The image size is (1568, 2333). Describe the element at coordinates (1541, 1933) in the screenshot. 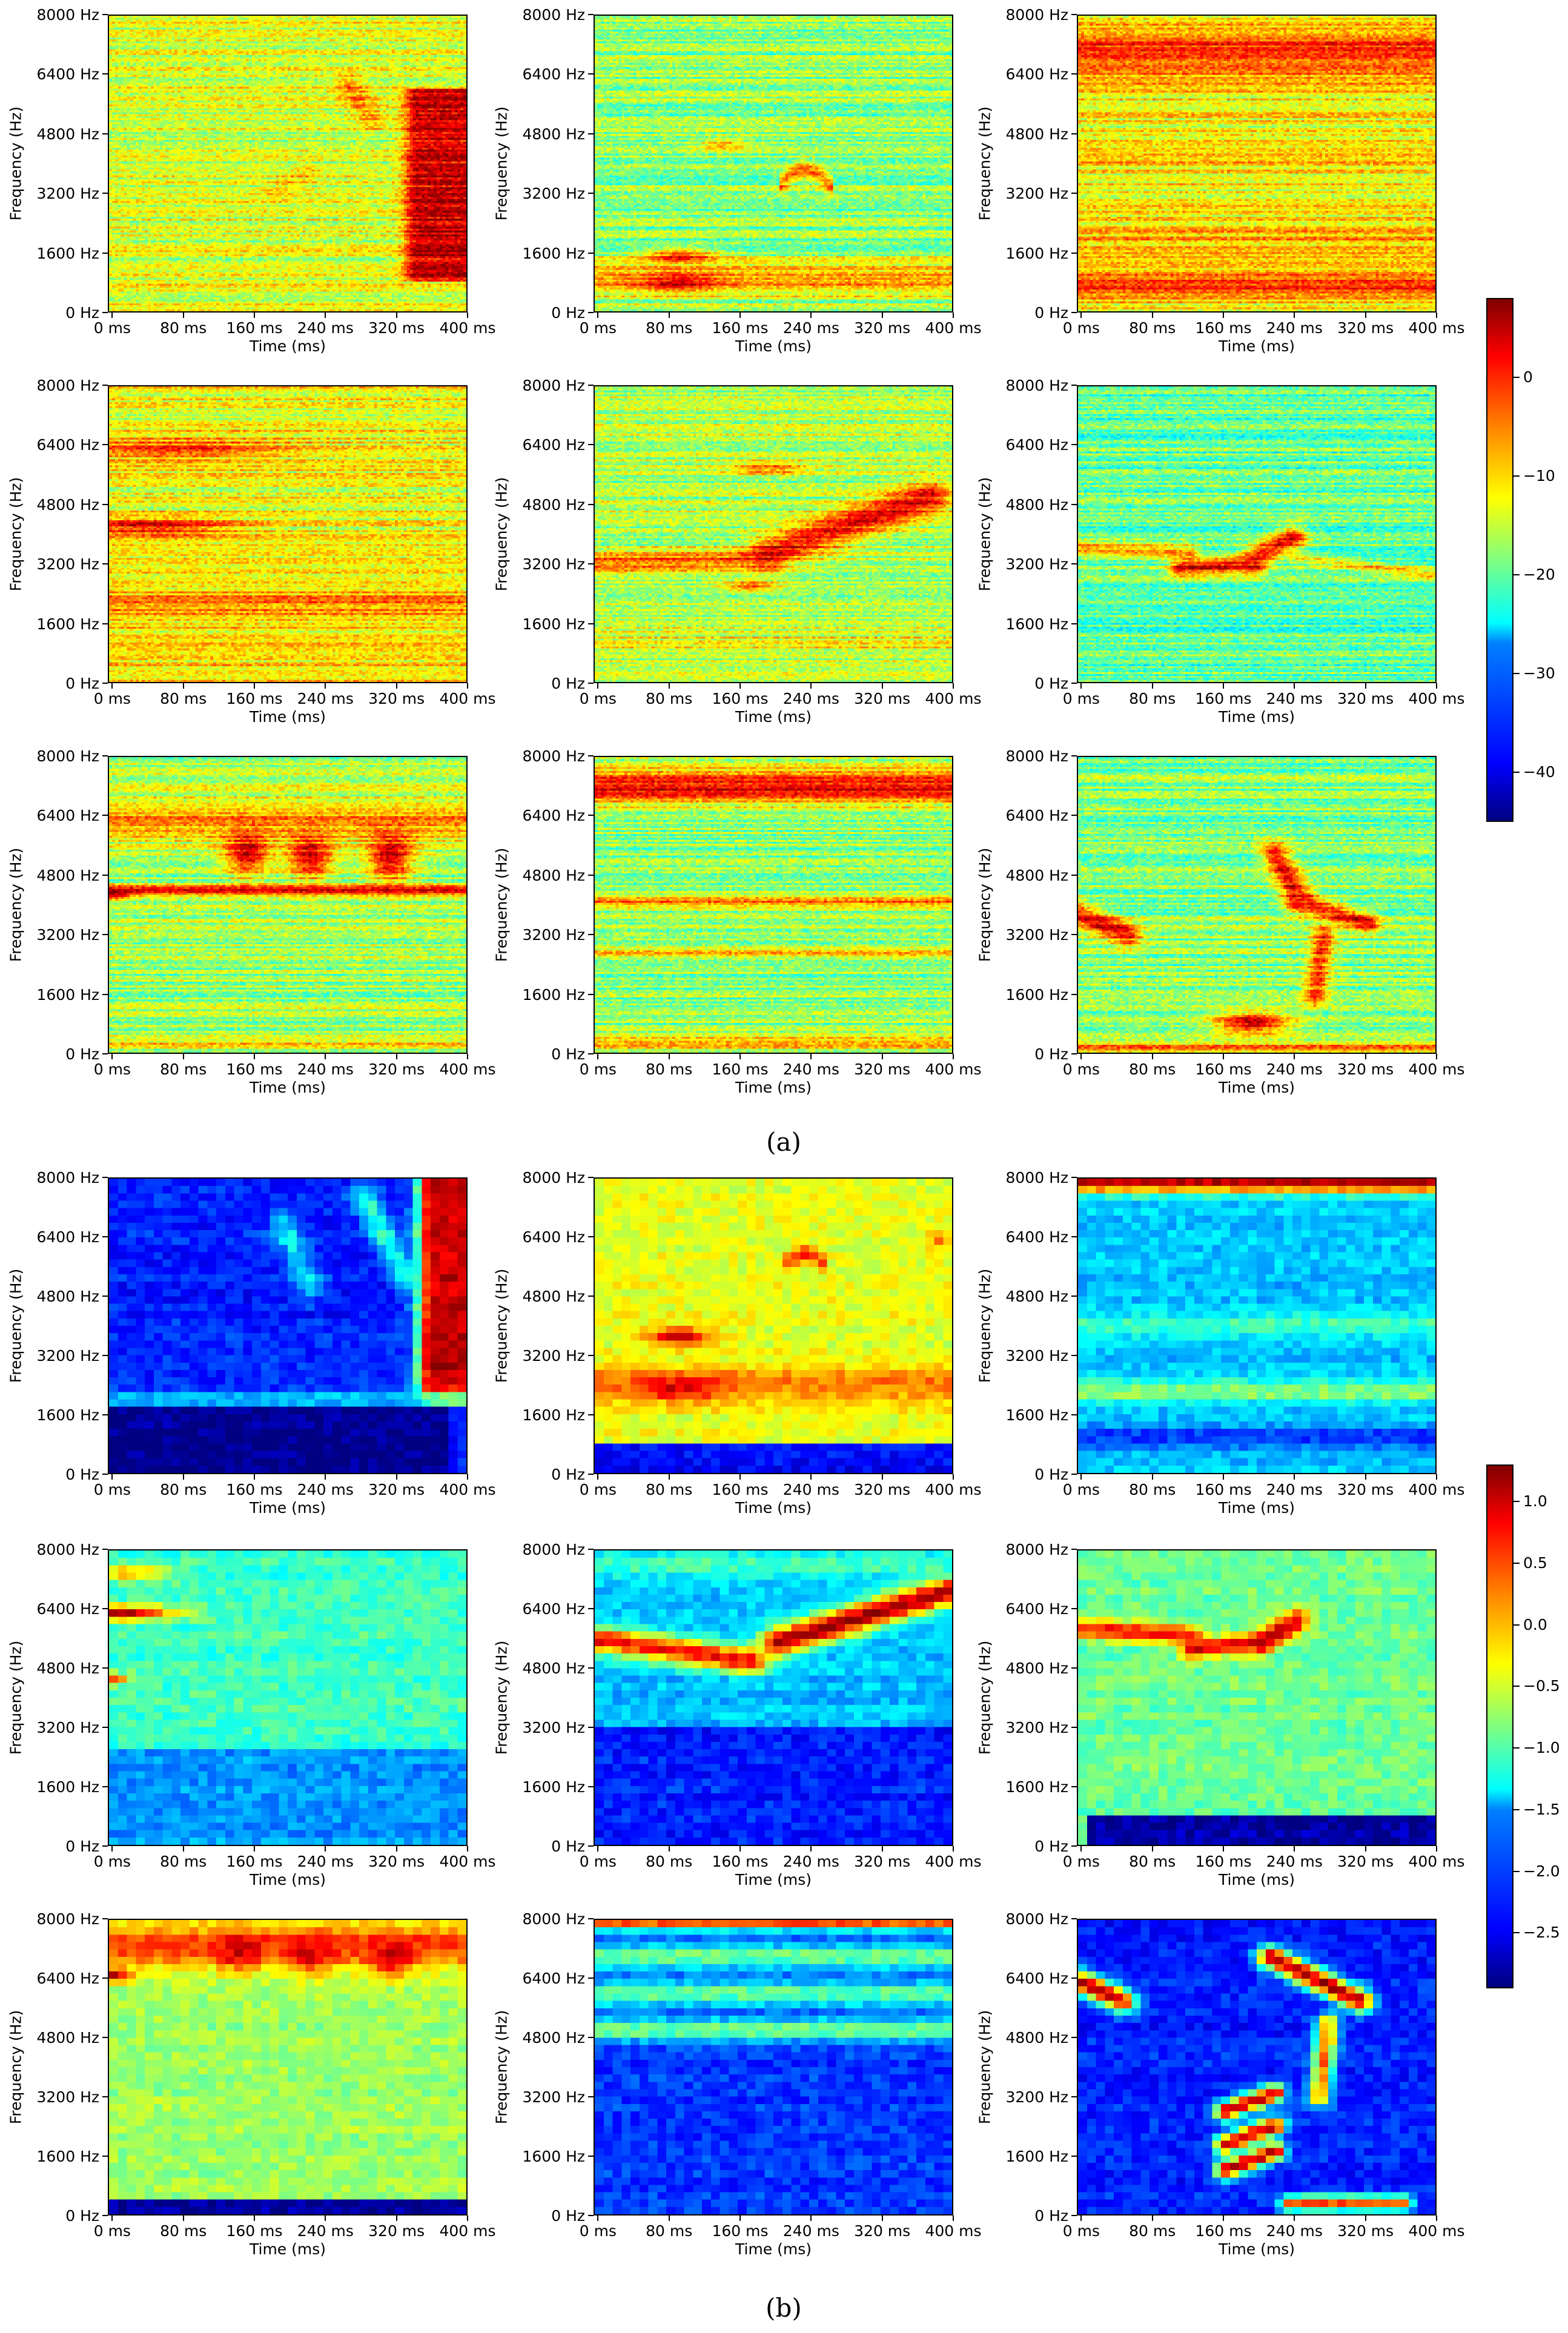

I see `colorbar-tick-label: −2.5` at that location.